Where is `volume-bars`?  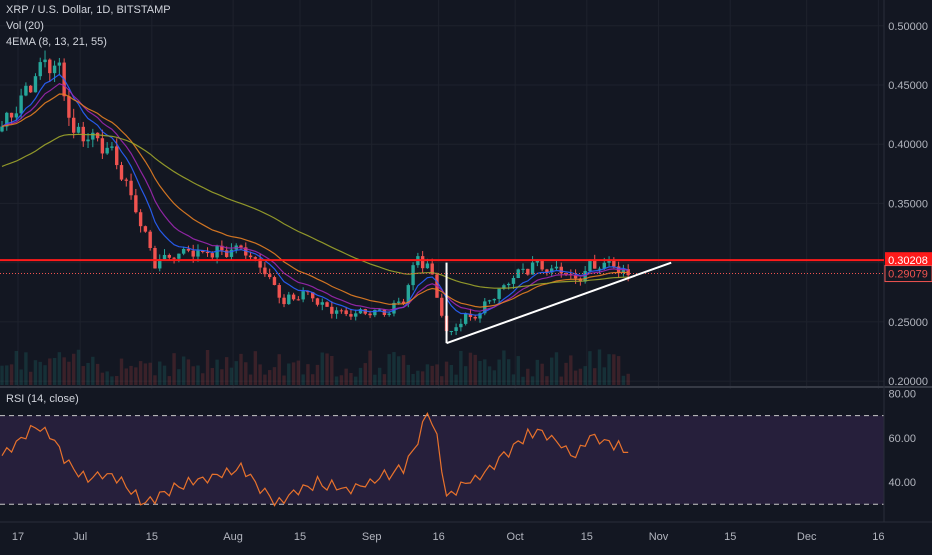 volume-bars is located at coordinates (315, 367).